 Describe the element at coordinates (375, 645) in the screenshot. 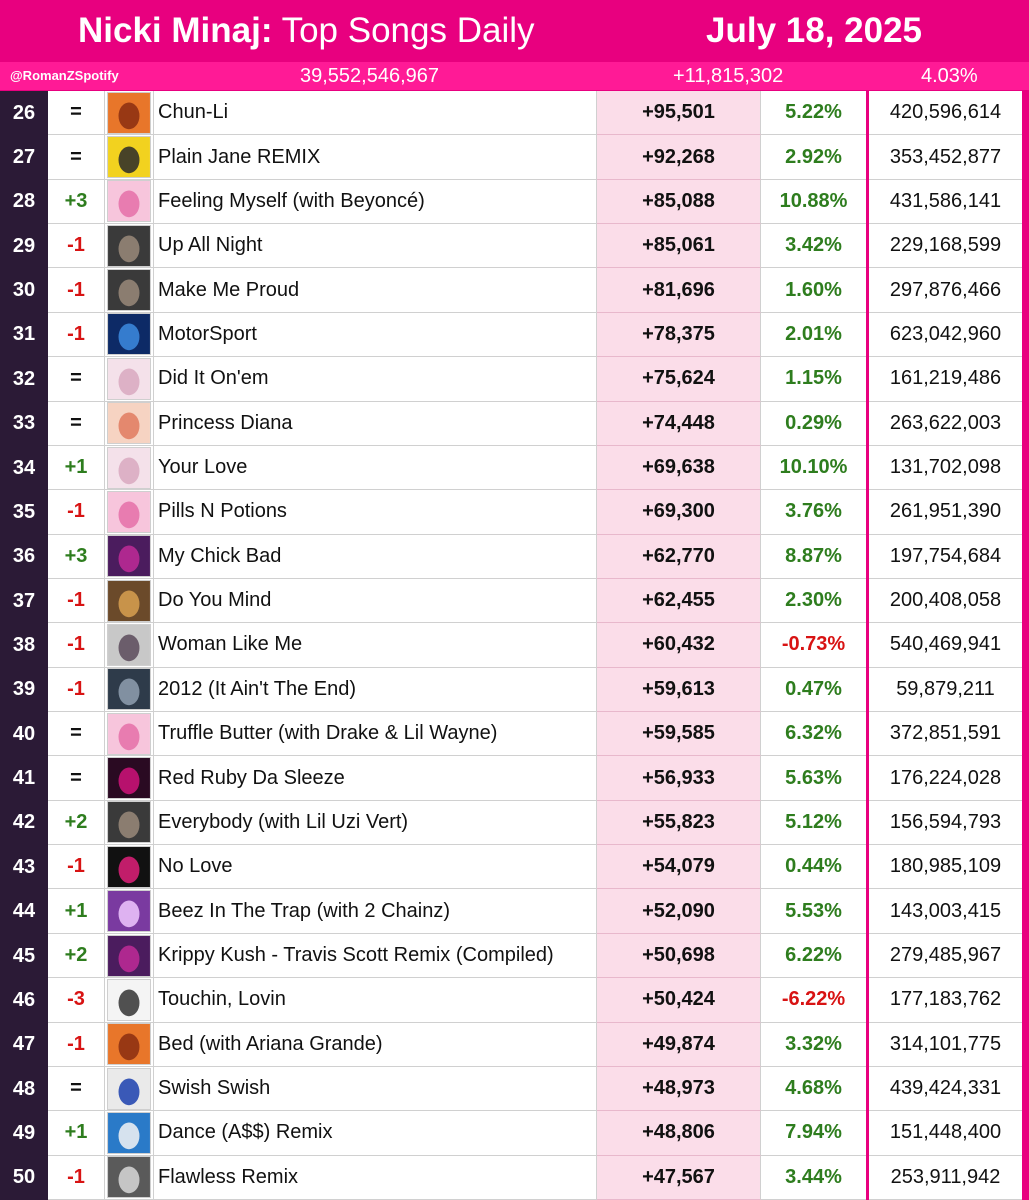

I see `song-title-cell: Woman Like Me` at that location.